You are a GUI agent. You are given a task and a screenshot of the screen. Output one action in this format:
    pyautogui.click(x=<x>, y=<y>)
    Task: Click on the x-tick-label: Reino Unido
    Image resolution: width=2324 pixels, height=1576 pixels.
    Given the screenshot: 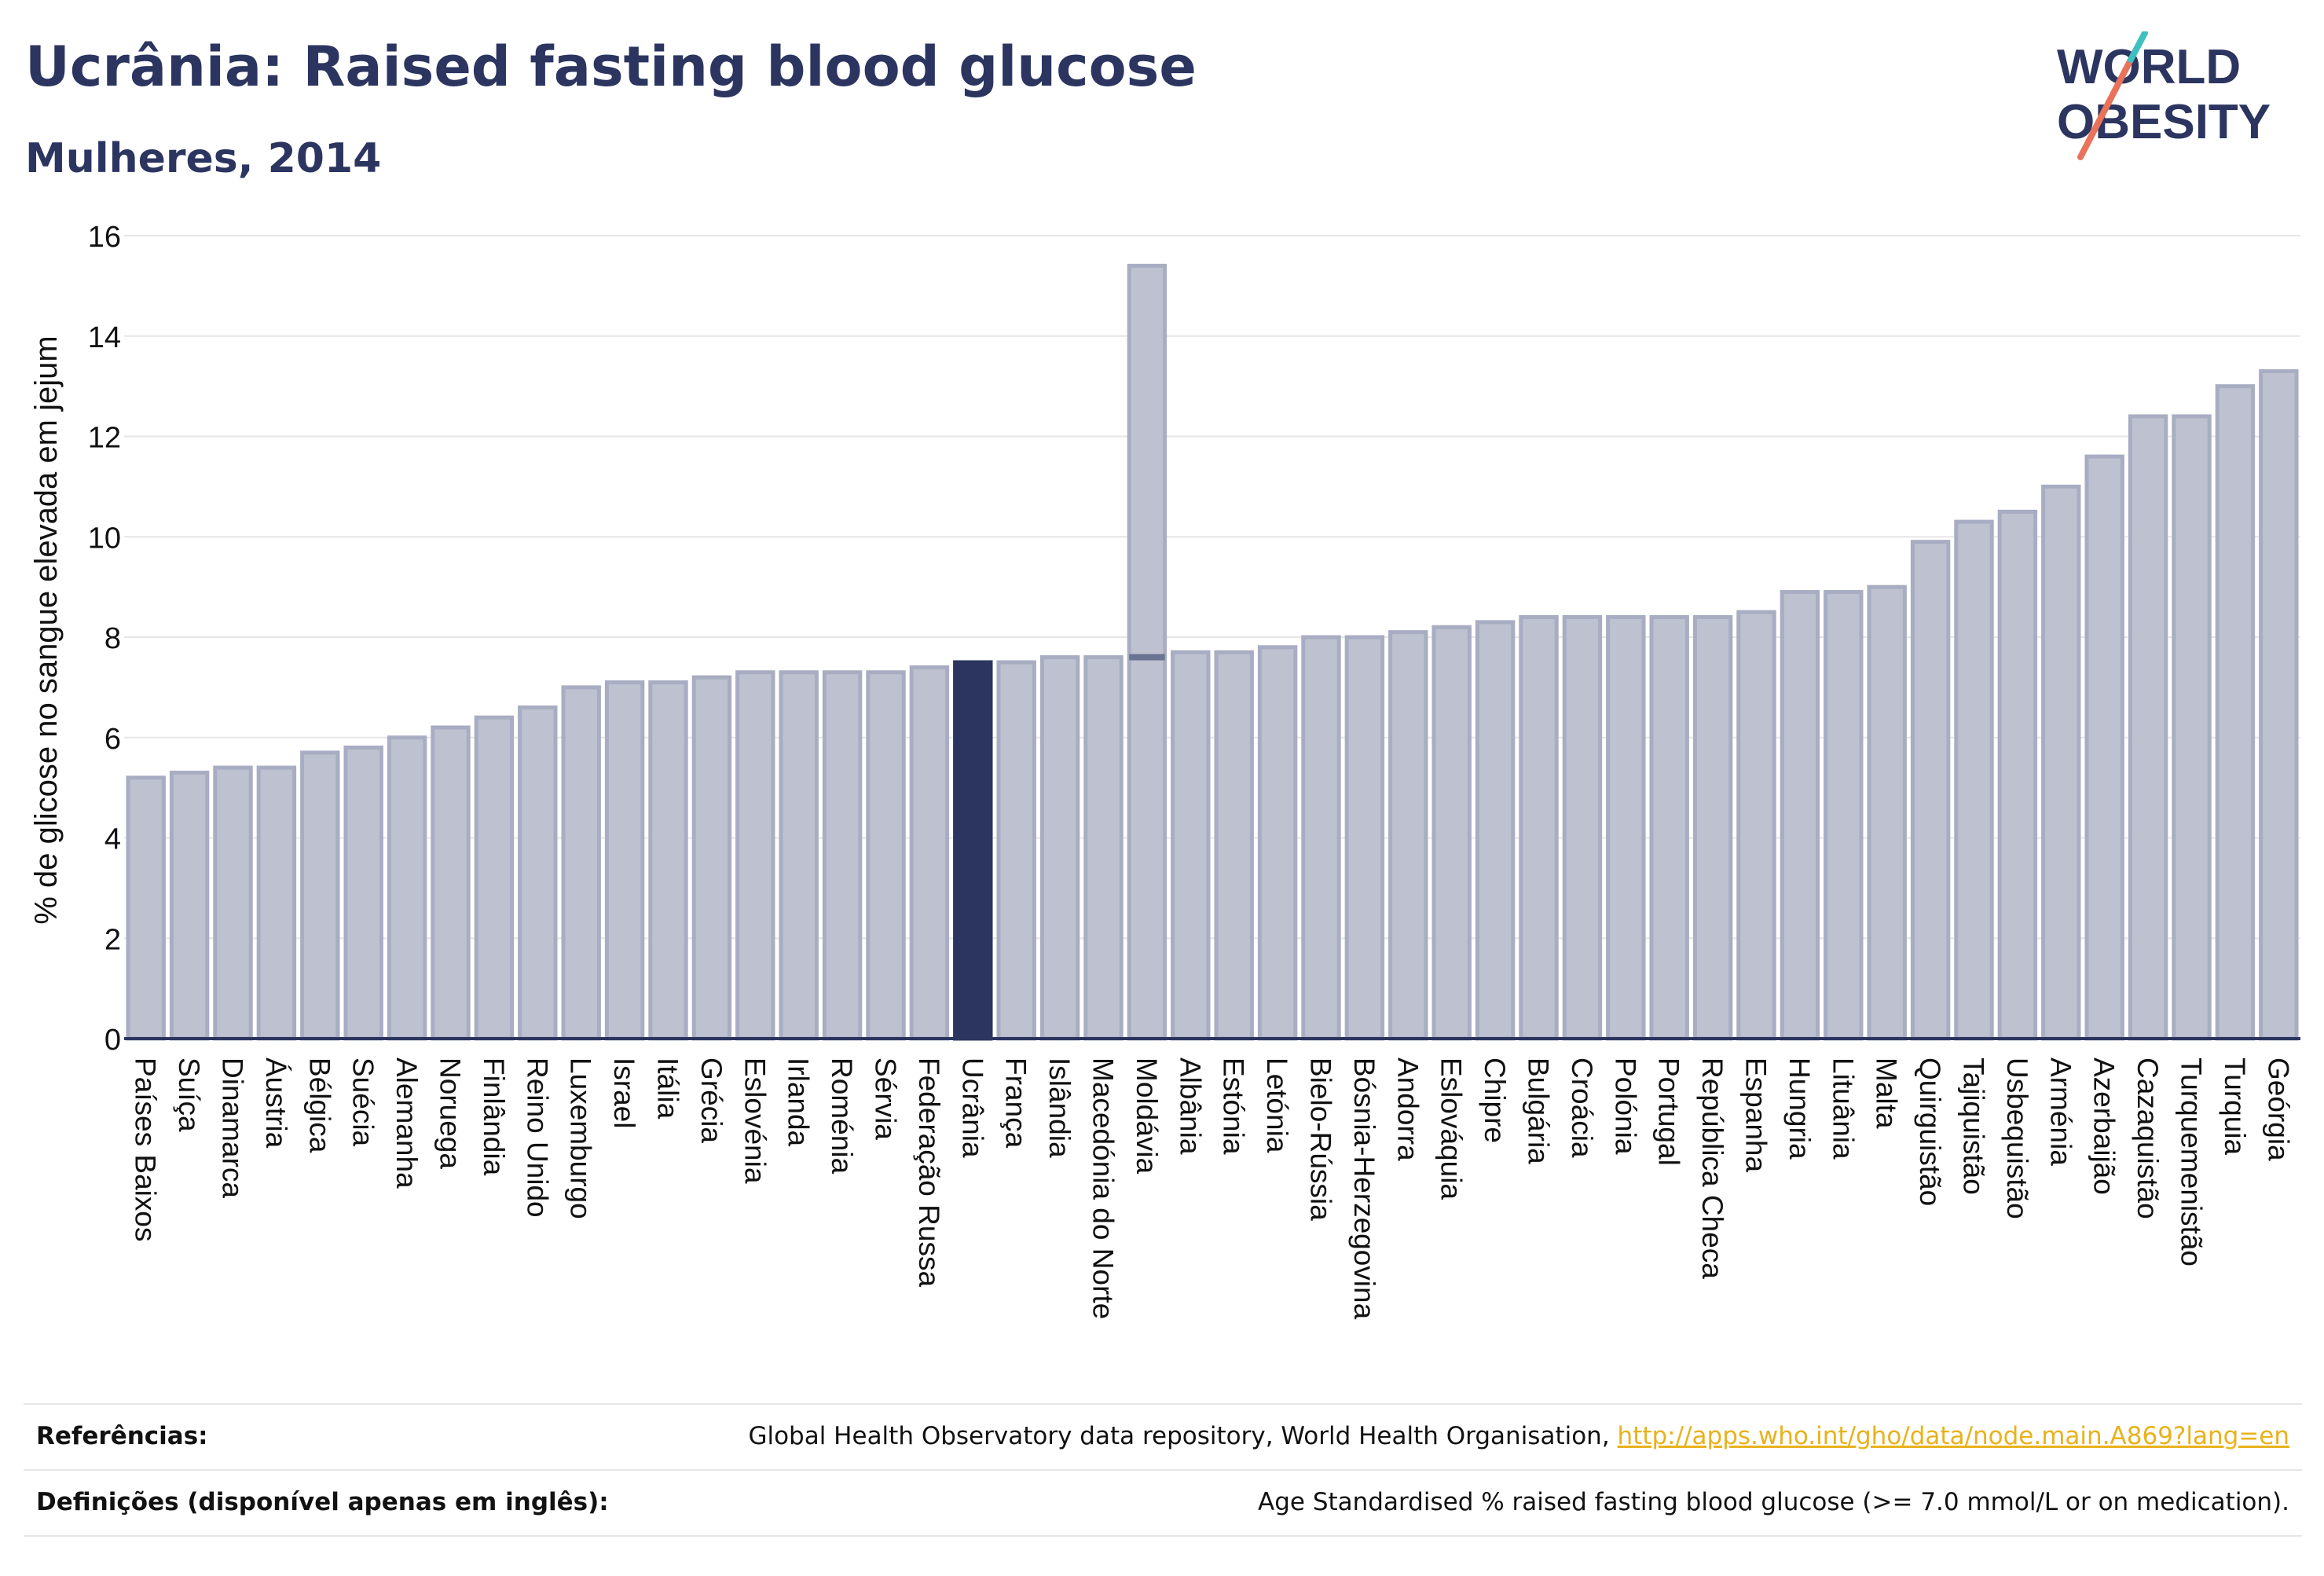 What is the action you would take?
    pyautogui.click(x=537, y=1137)
    